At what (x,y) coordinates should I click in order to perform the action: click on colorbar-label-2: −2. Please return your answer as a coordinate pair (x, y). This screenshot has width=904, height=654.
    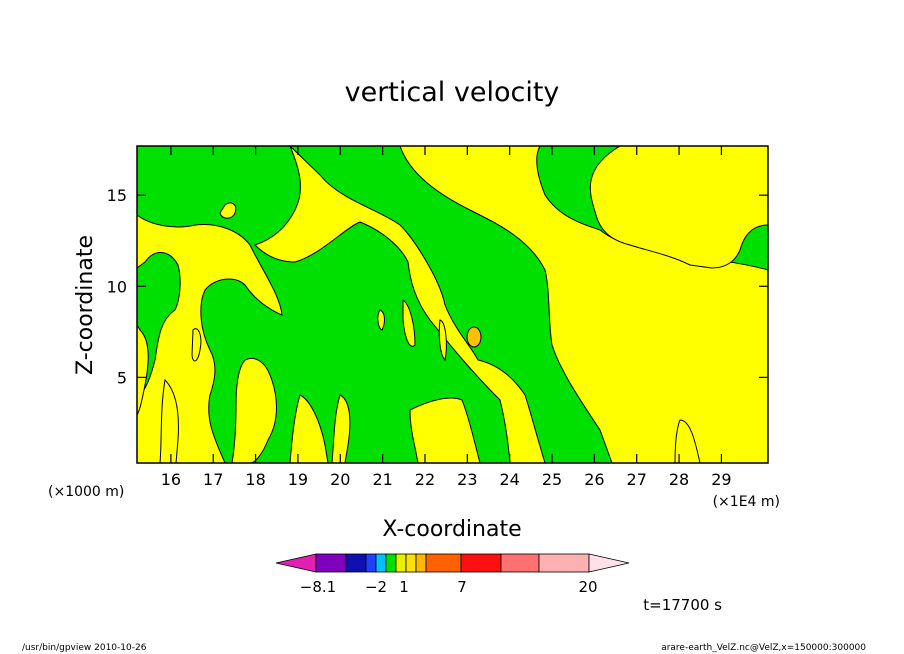
    Looking at the image, I should click on (376, 587).